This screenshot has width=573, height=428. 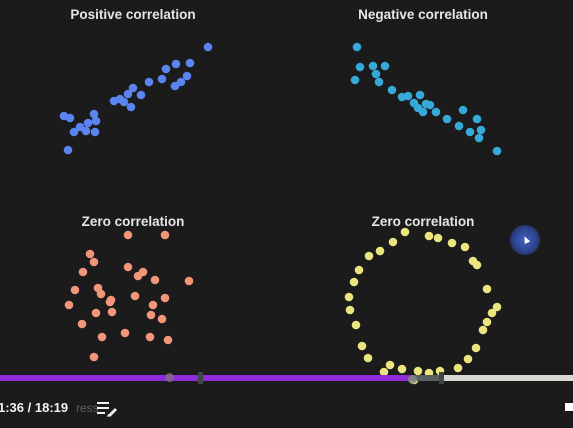 I want to click on zero-correlation-title-right: Zero correlation, so click(x=423, y=221).